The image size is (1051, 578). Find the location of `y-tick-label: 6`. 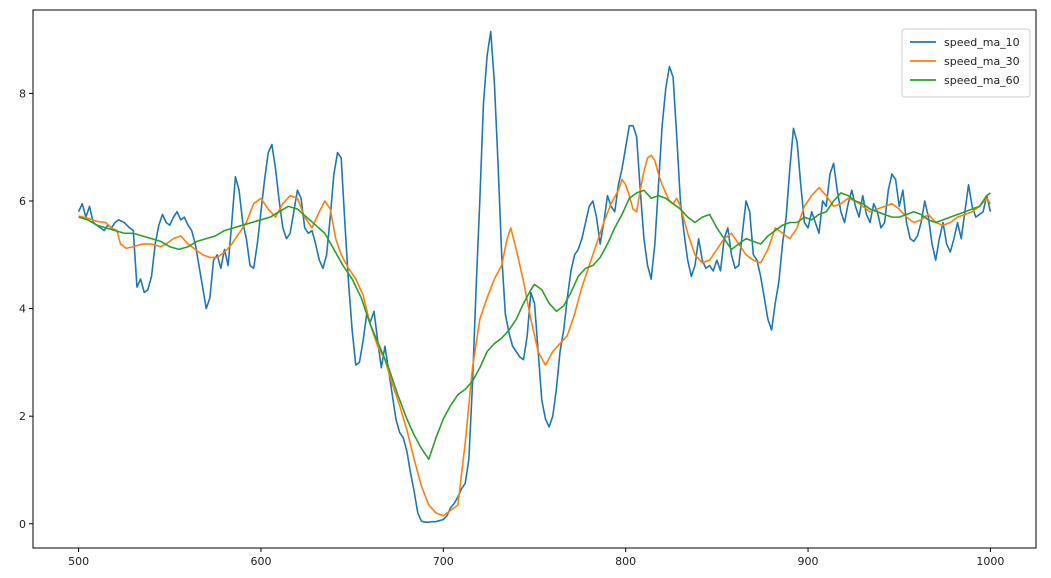

y-tick-label: 6 is located at coordinates (22, 201).